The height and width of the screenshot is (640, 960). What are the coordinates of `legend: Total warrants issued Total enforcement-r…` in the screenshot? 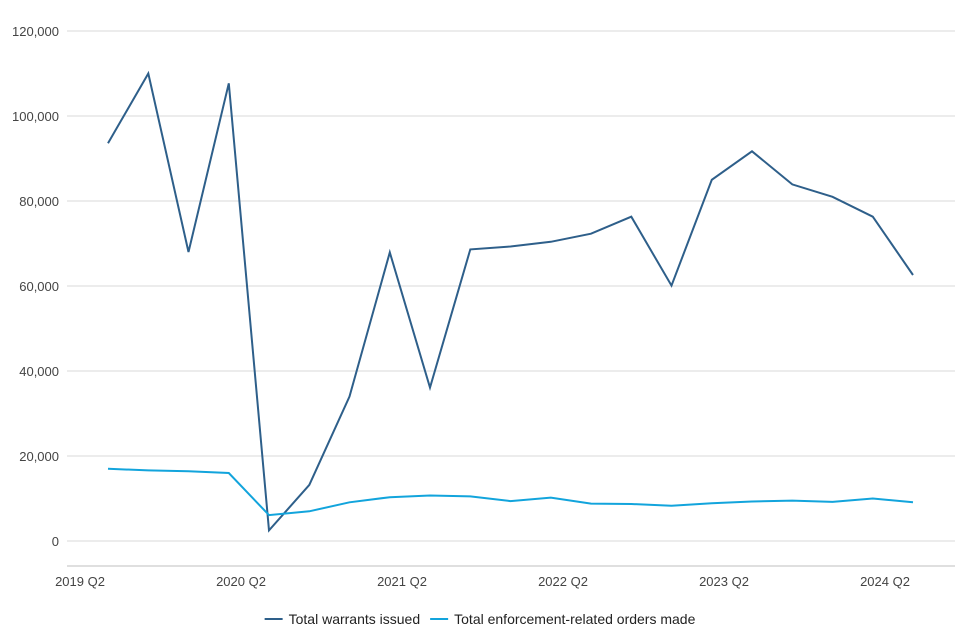 It's located at (480, 619).